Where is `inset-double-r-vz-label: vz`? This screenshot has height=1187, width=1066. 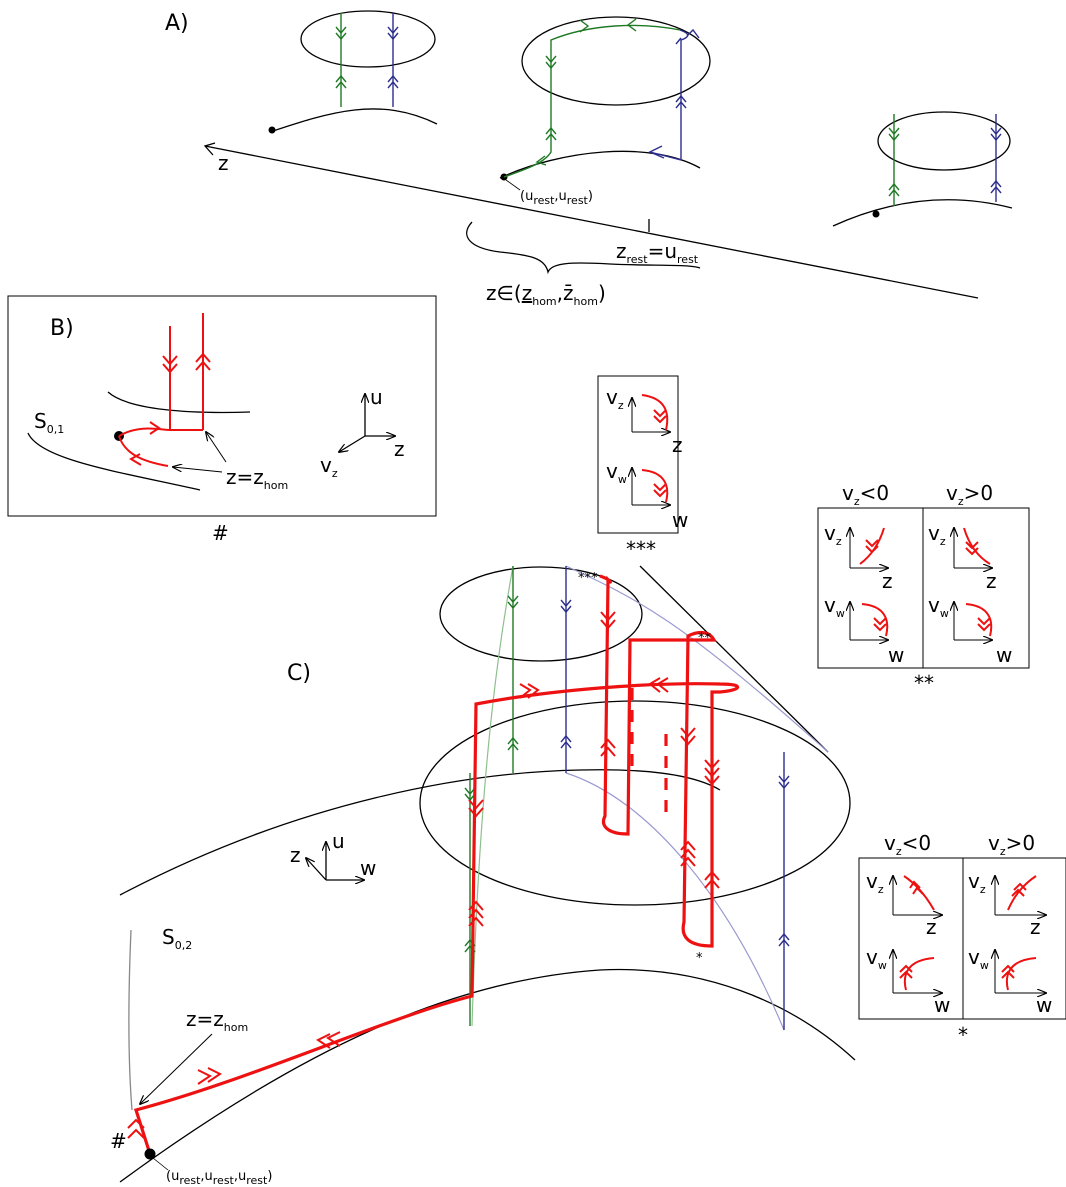
inset-double-r-vz-label: vz is located at coordinates (937, 534).